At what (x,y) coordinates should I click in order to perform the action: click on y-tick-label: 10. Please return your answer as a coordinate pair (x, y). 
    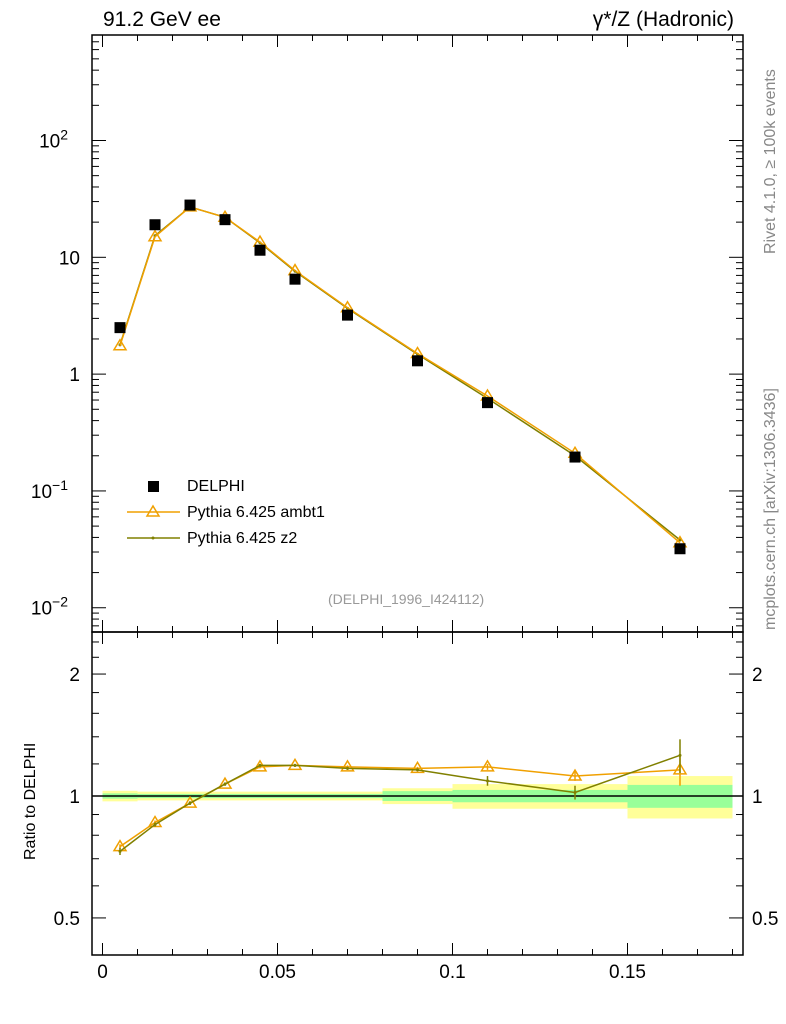
    Looking at the image, I should click on (69, 258).